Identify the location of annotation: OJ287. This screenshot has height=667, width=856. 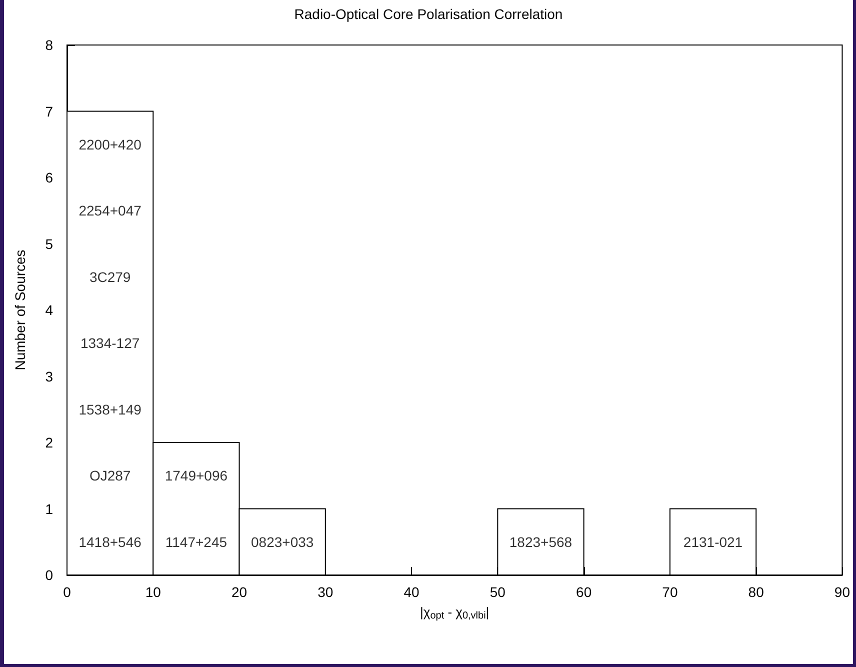
(110, 476).